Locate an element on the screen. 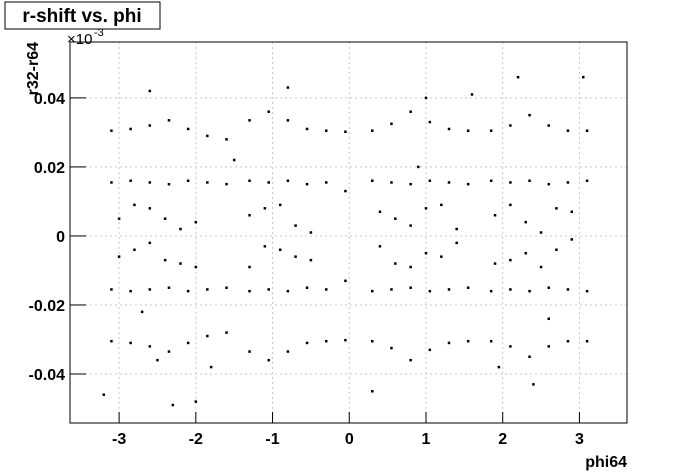  y-tick-label: -0.02 is located at coordinates (47, 306).